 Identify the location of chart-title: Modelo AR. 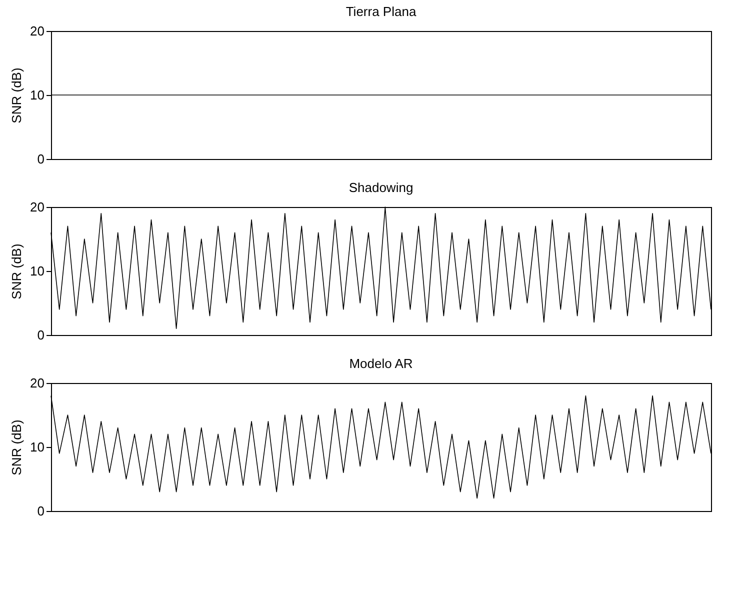
(381, 363).